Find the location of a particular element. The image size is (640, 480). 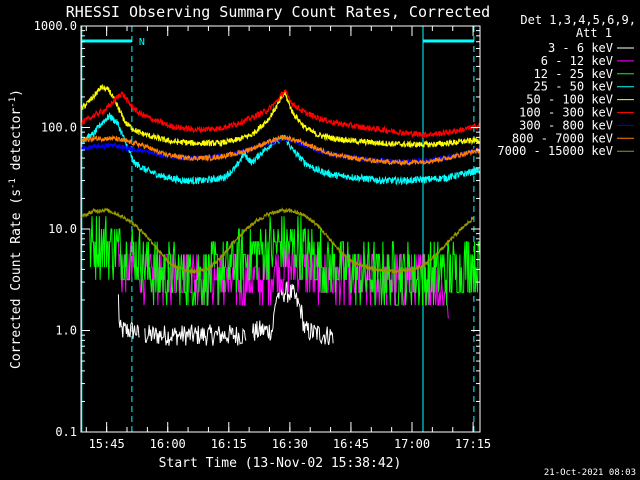

x-tick-label: 17:15 is located at coordinates (473, 444).